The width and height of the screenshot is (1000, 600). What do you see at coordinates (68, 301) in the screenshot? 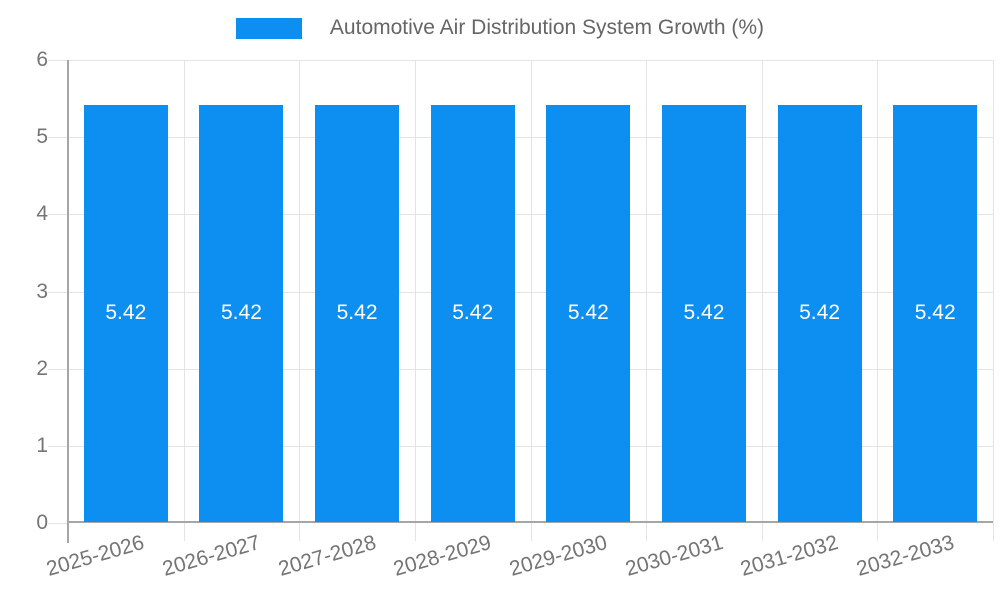
I see `y-axis-line` at bounding box center [68, 301].